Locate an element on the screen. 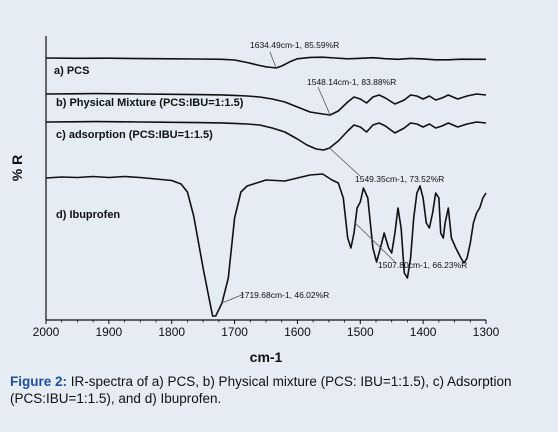  annotation-label: 1634.49cm-1, 85.59%R is located at coordinates (294, 45).